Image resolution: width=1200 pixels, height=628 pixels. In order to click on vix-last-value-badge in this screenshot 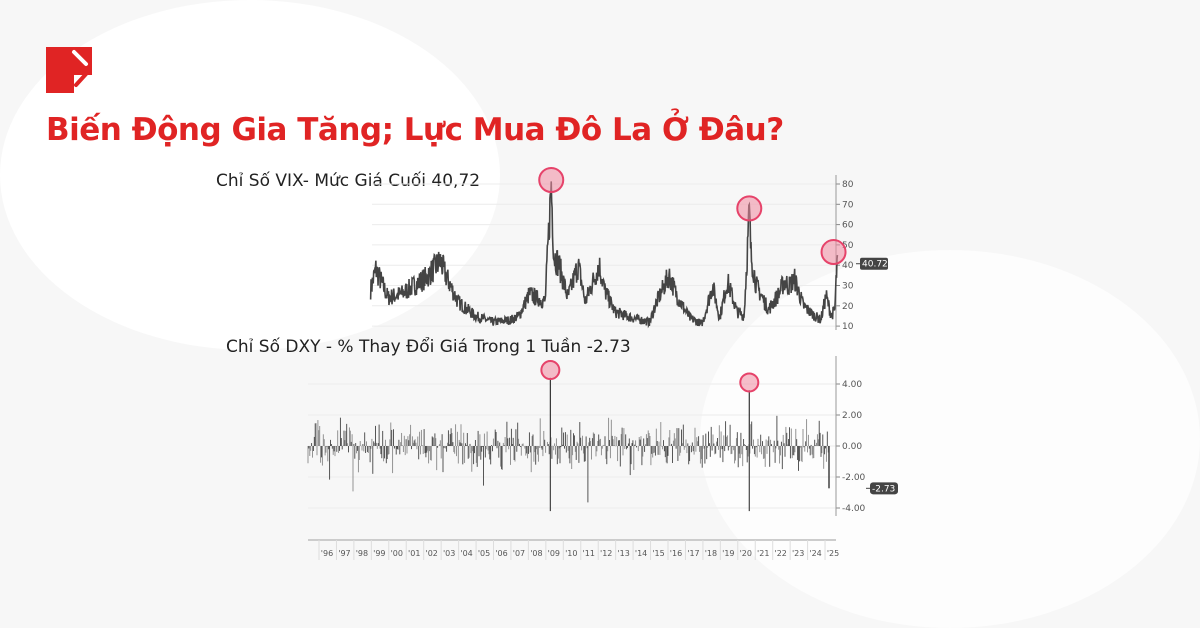, I will do `click(874, 263)`.